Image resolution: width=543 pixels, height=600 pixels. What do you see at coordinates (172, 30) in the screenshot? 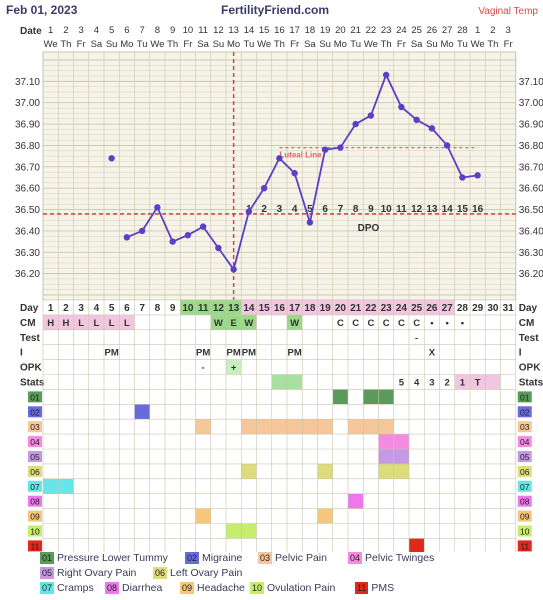
I see `date-label: 9` at bounding box center [172, 30].